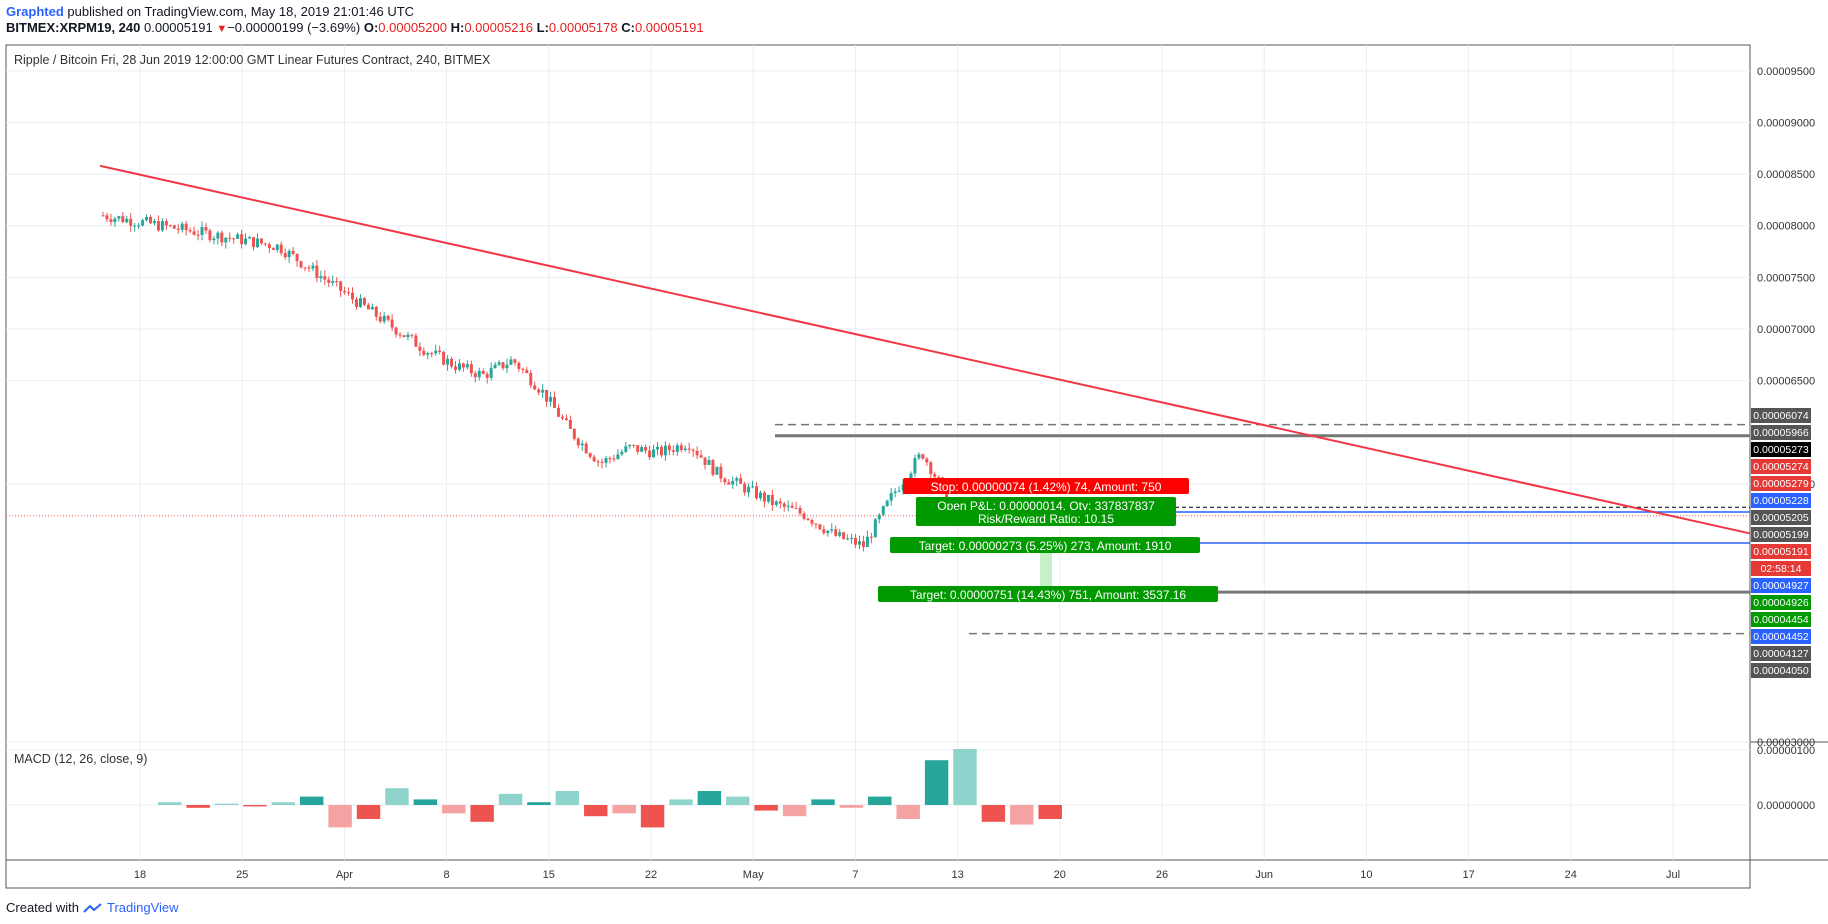  I want to click on author-link: Graphted, so click(35, 11).